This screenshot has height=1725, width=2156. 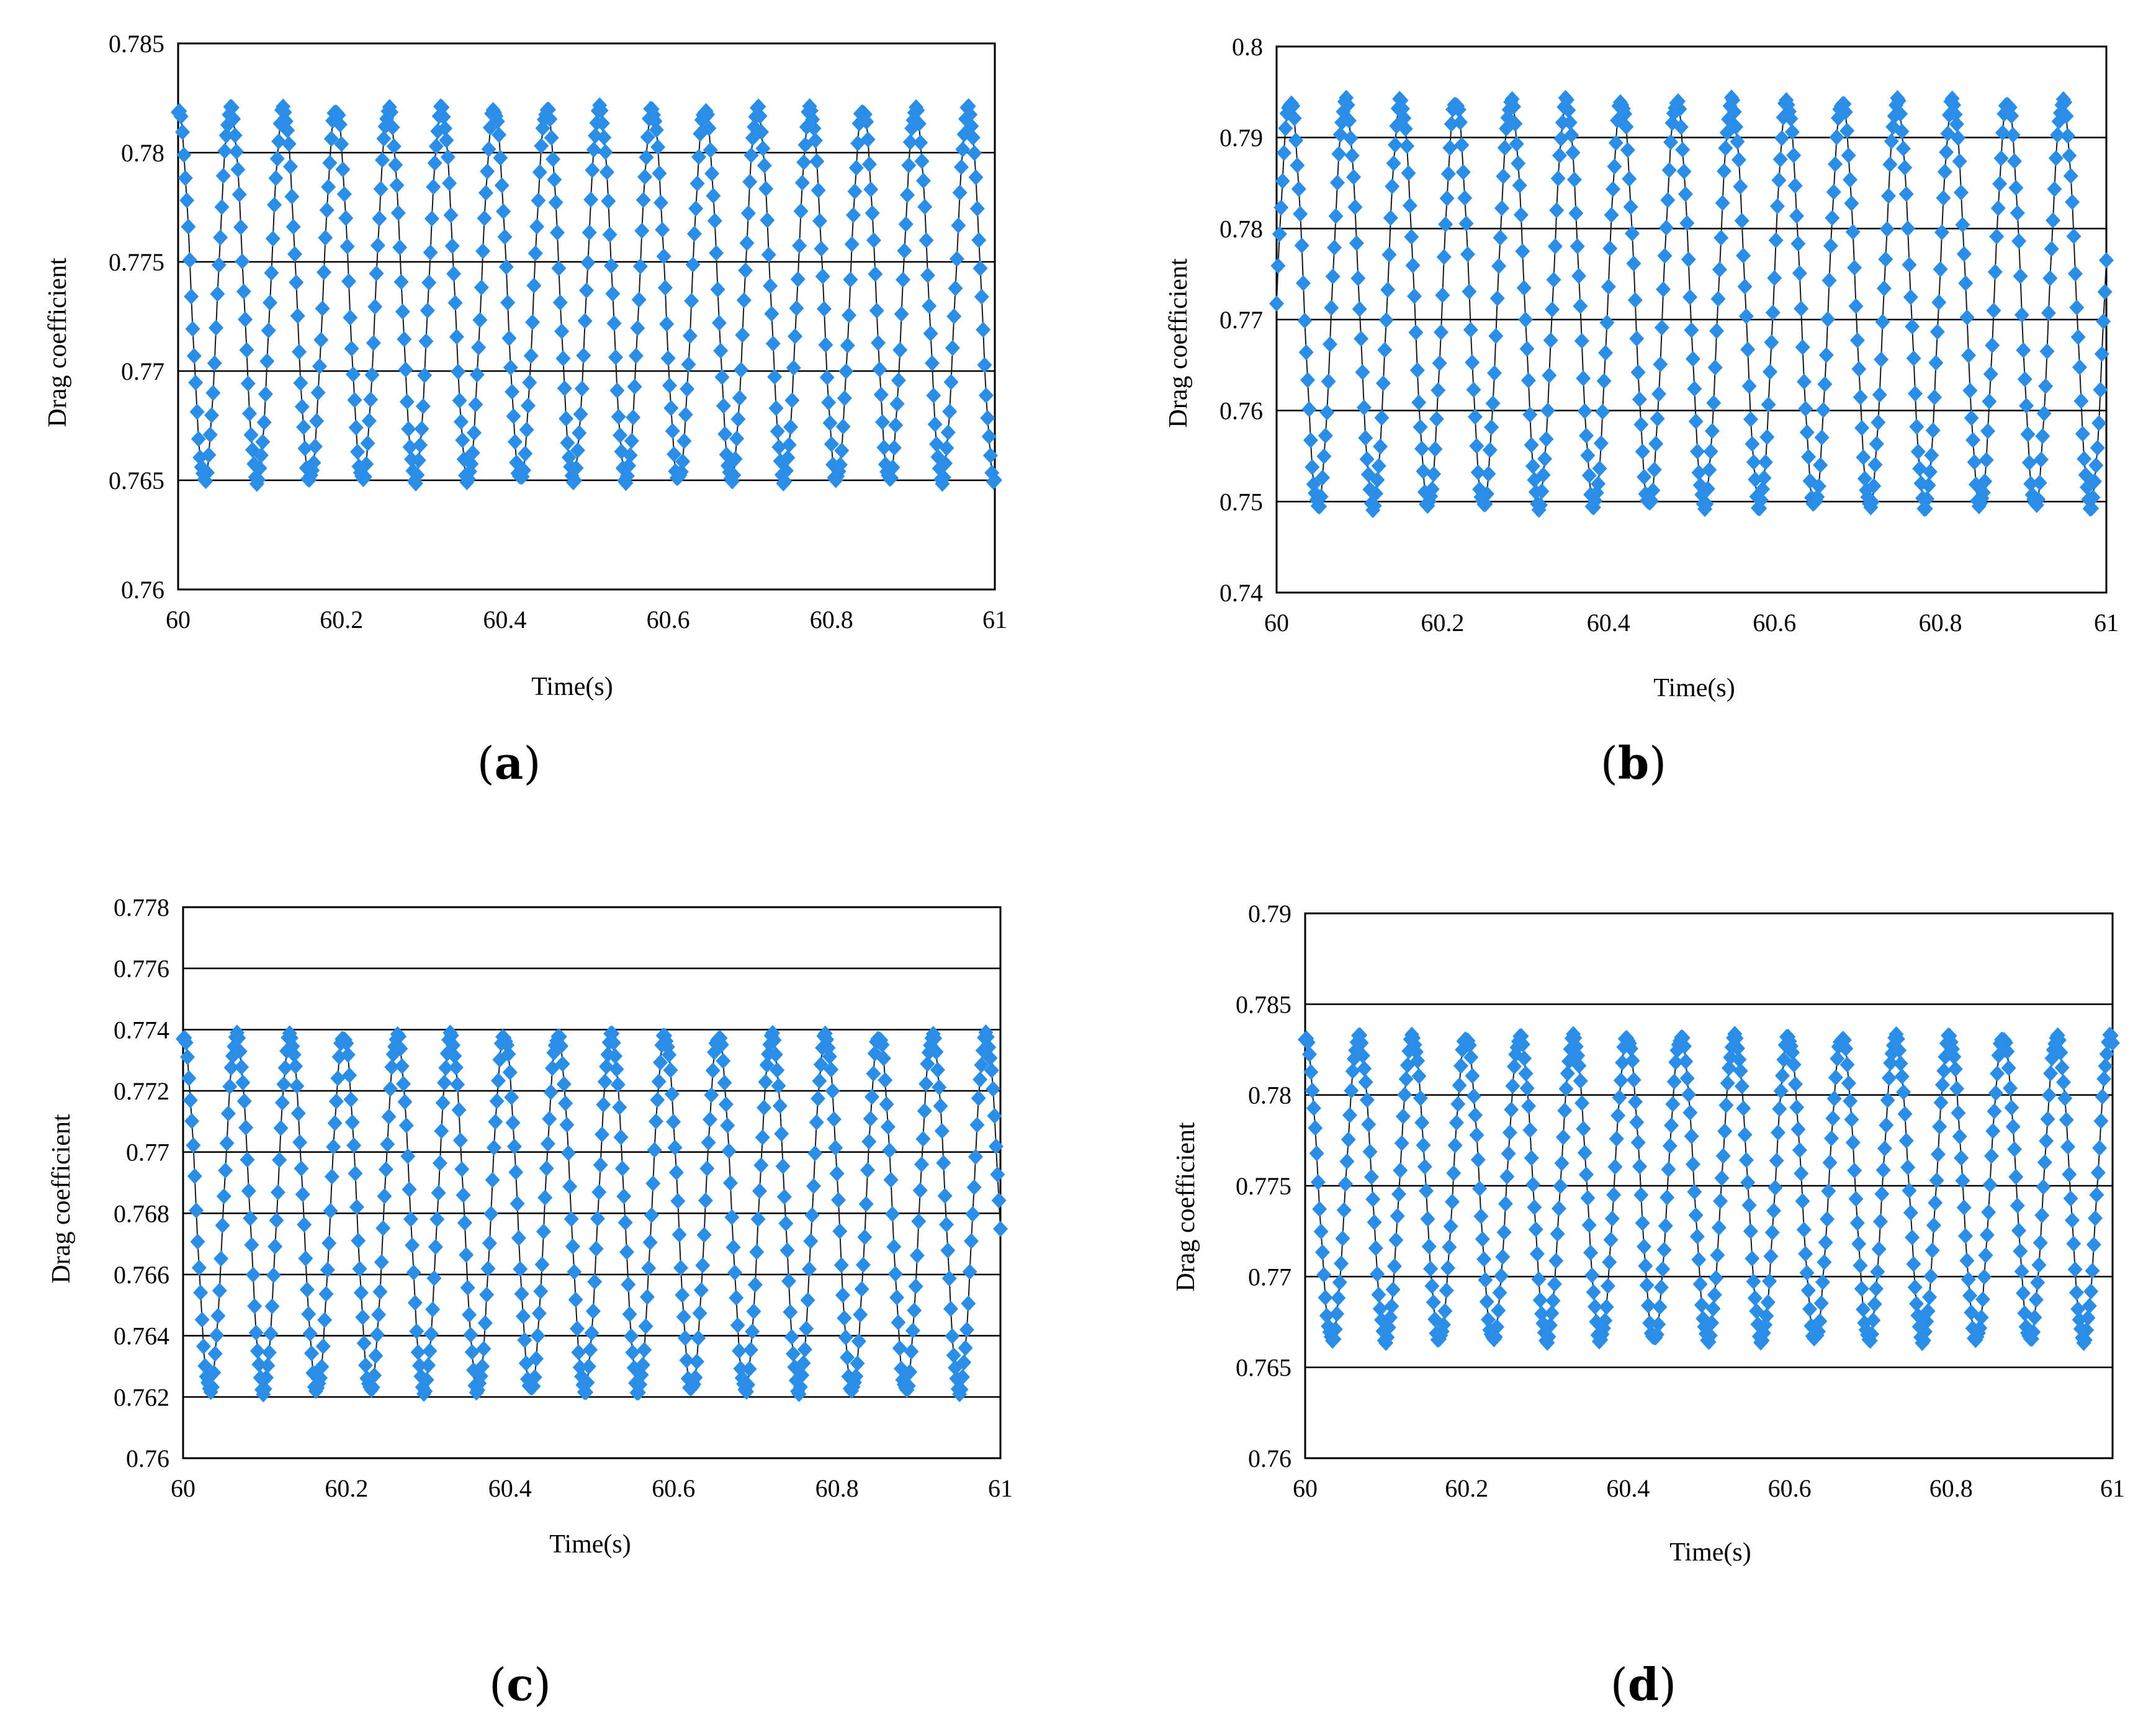 What do you see at coordinates (1644, 1685) in the screenshot?
I see `panel-caption-d: (d)` at bounding box center [1644, 1685].